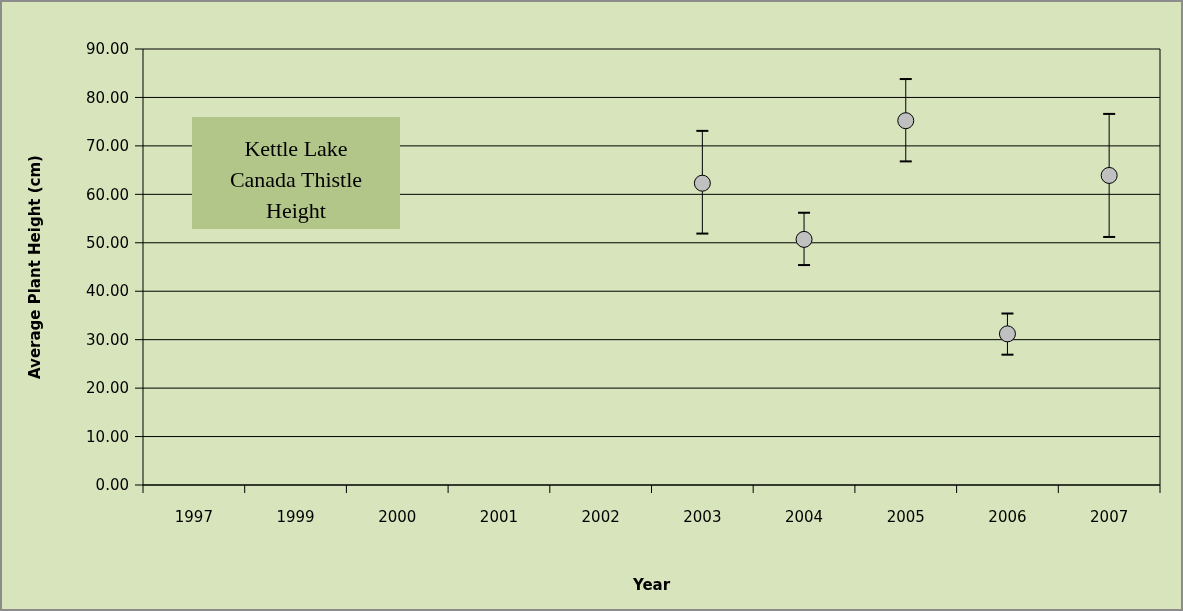  I want to click on y-tick-label: 20.00, so click(107, 388).